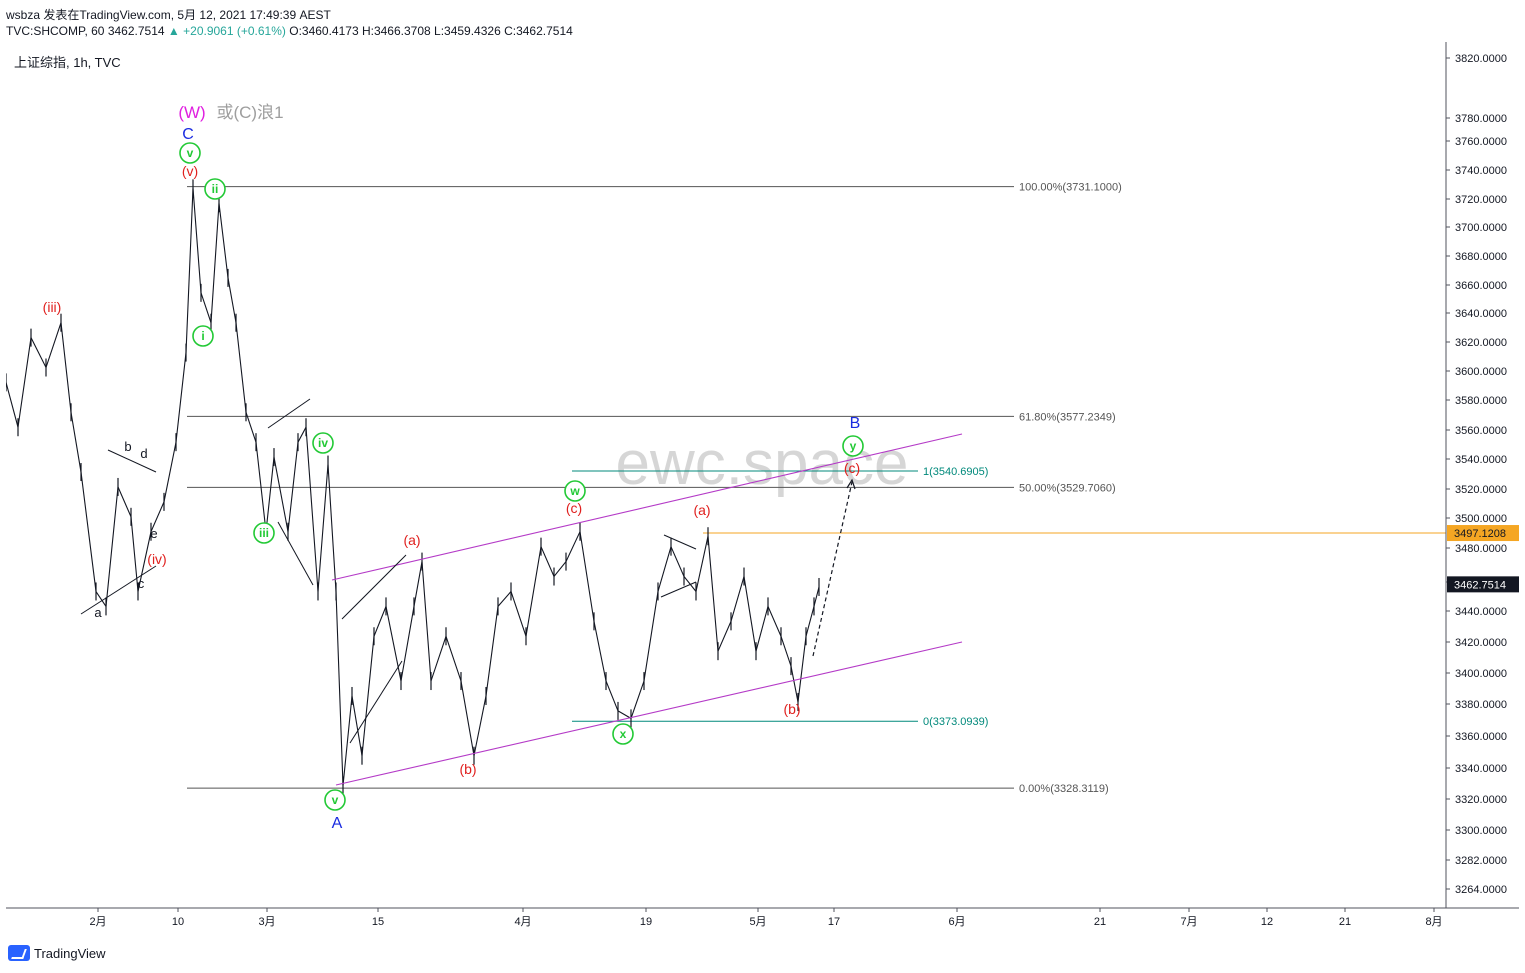  I want to click on change-up-icon: ▲, so click(173, 31).